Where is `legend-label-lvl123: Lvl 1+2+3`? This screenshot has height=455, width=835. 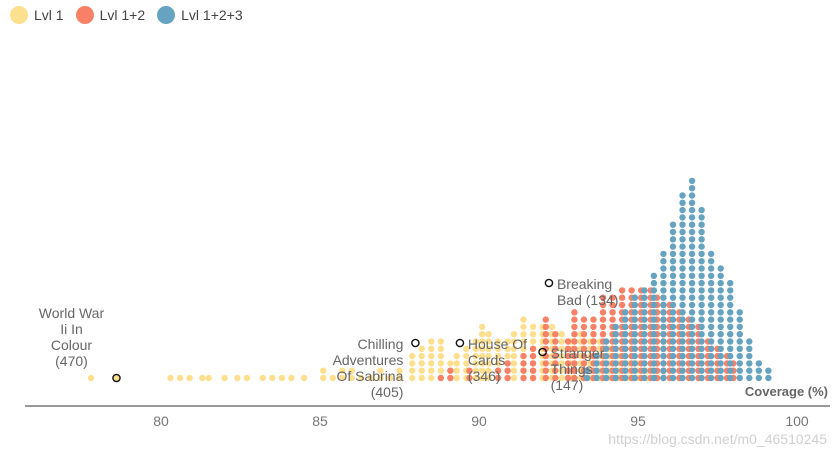
legend-label-lvl123: Lvl 1+2+3 is located at coordinates (212, 15).